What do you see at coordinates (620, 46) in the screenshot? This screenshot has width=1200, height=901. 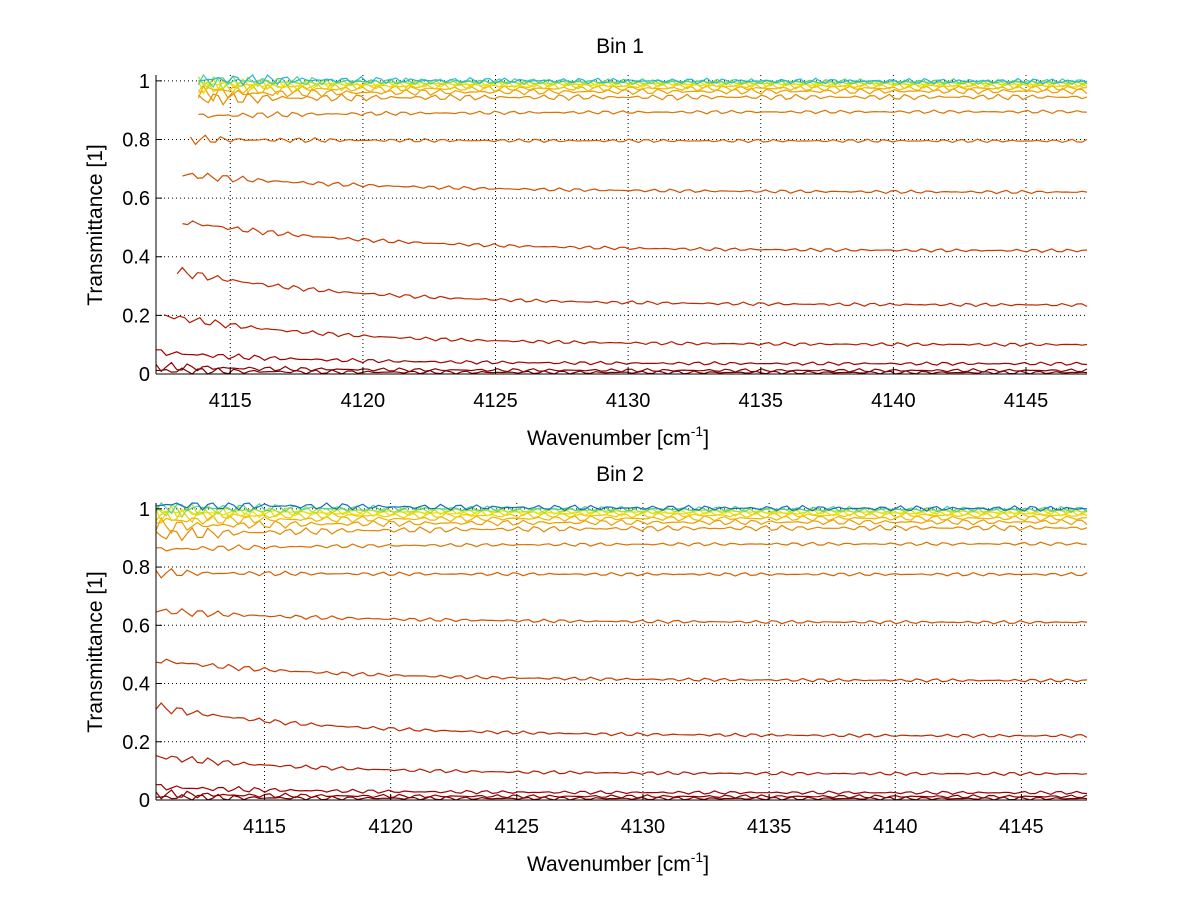 I see `chart-title: Bin 1` at bounding box center [620, 46].